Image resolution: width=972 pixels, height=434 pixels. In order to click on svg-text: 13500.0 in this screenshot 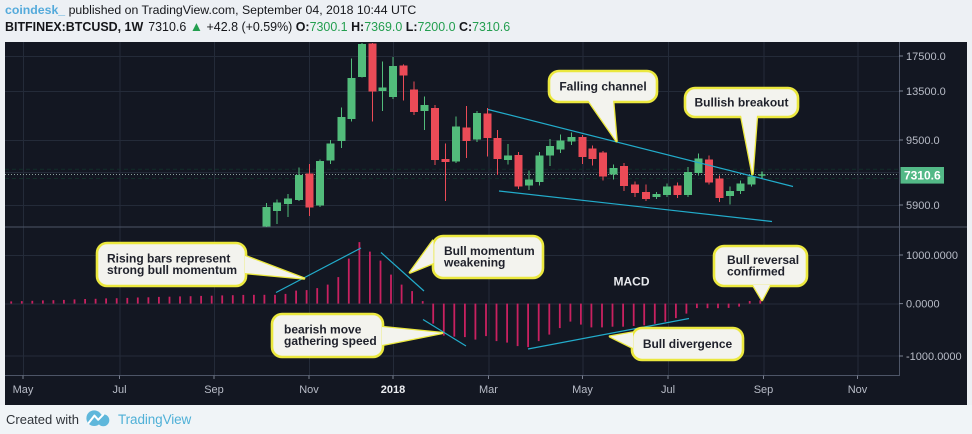, I will do `click(926, 92)`.